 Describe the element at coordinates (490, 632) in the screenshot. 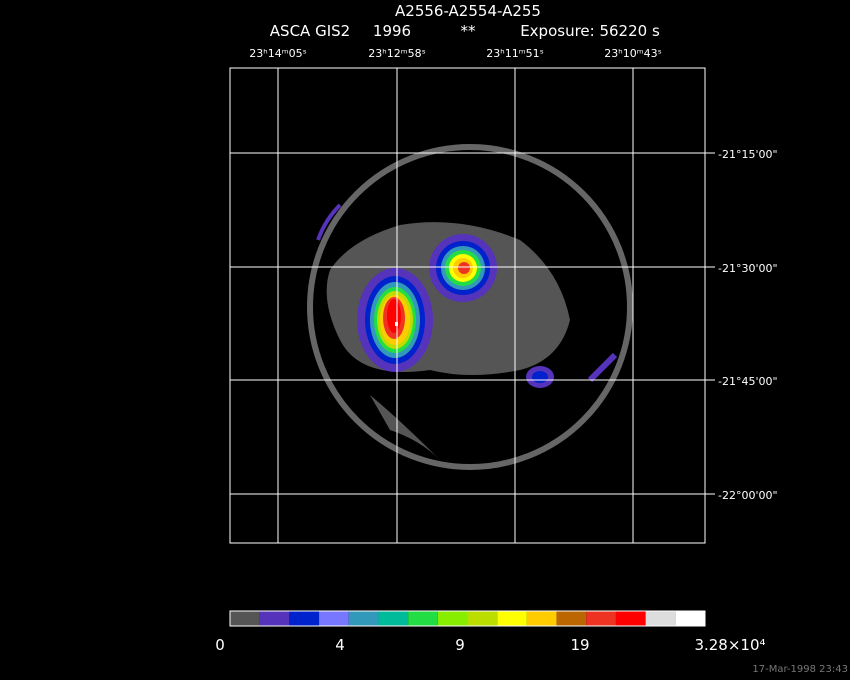

I see `colorbar: 0 4 9 19 3.28×10⁴` at that location.